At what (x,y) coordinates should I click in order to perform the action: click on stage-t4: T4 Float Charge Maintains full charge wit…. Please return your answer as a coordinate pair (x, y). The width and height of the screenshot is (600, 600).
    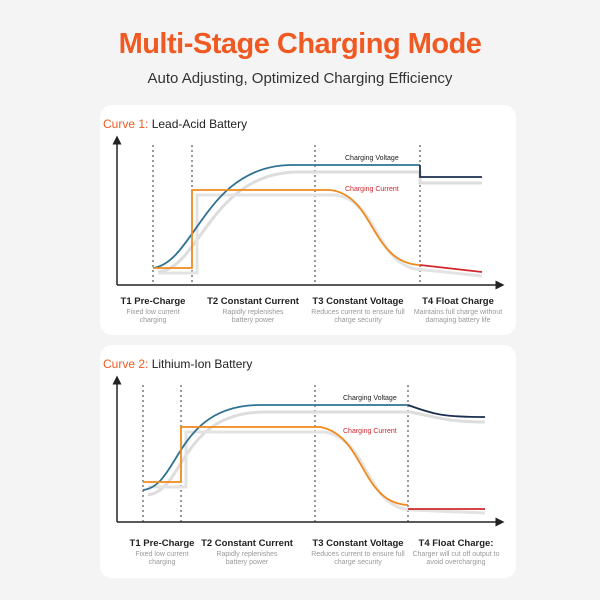
    Looking at the image, I should click on (458, 310).